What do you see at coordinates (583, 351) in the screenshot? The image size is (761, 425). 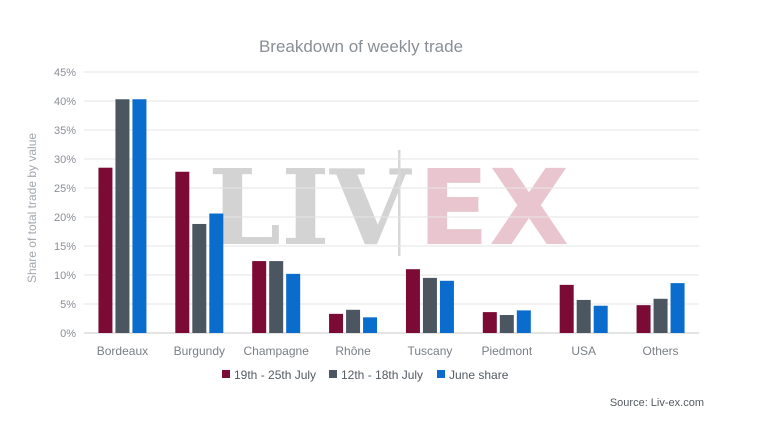 I see `x-category-label: USA` at bounding box center [583, 351].